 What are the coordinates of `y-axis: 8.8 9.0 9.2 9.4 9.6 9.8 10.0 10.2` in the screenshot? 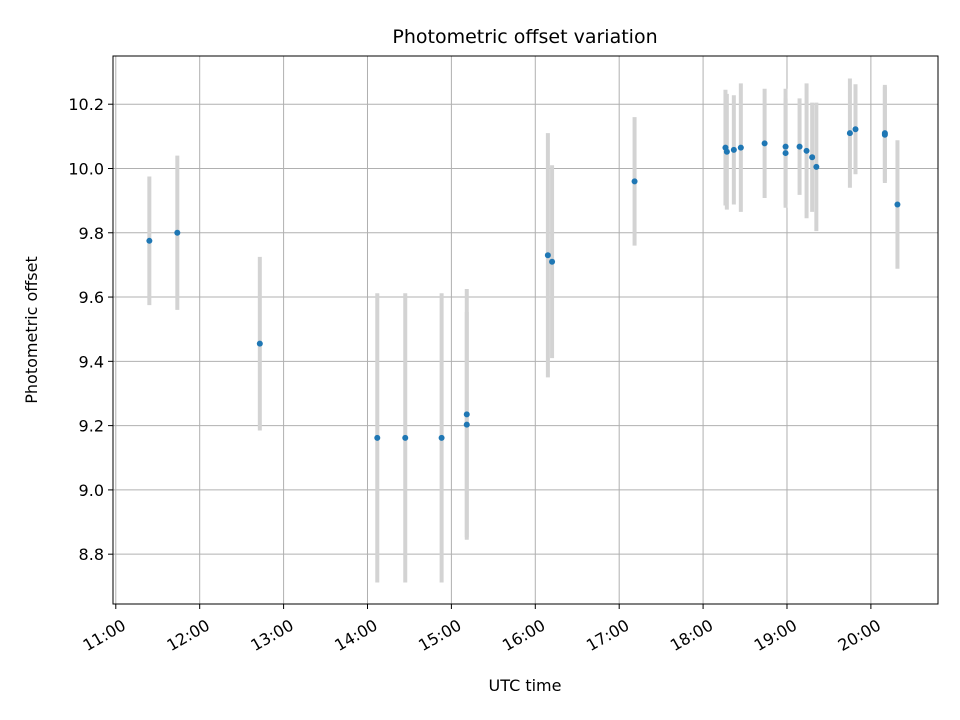 It's located at (90, 329).